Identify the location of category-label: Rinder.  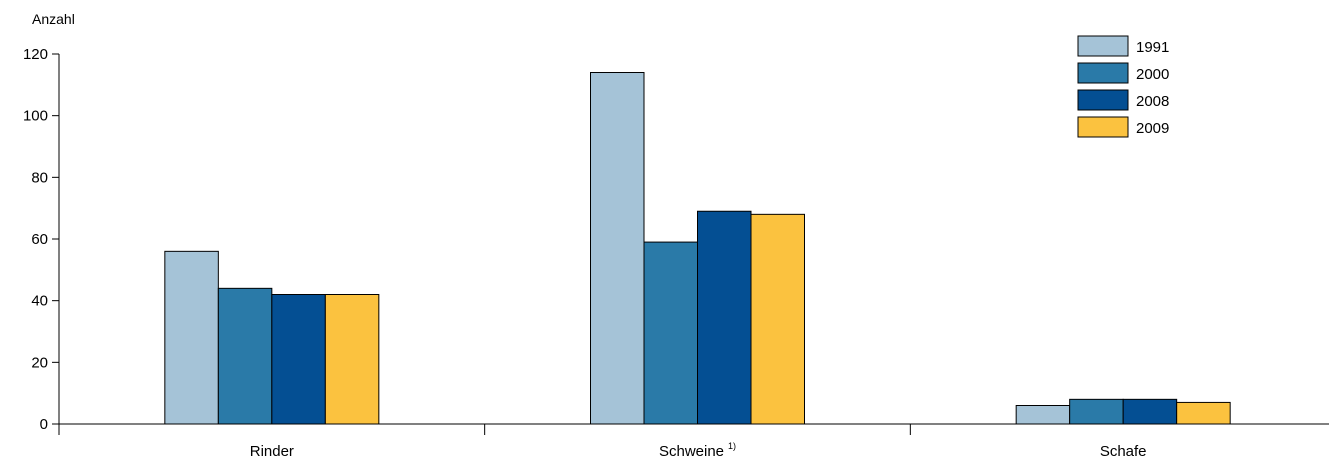
(272, 451).